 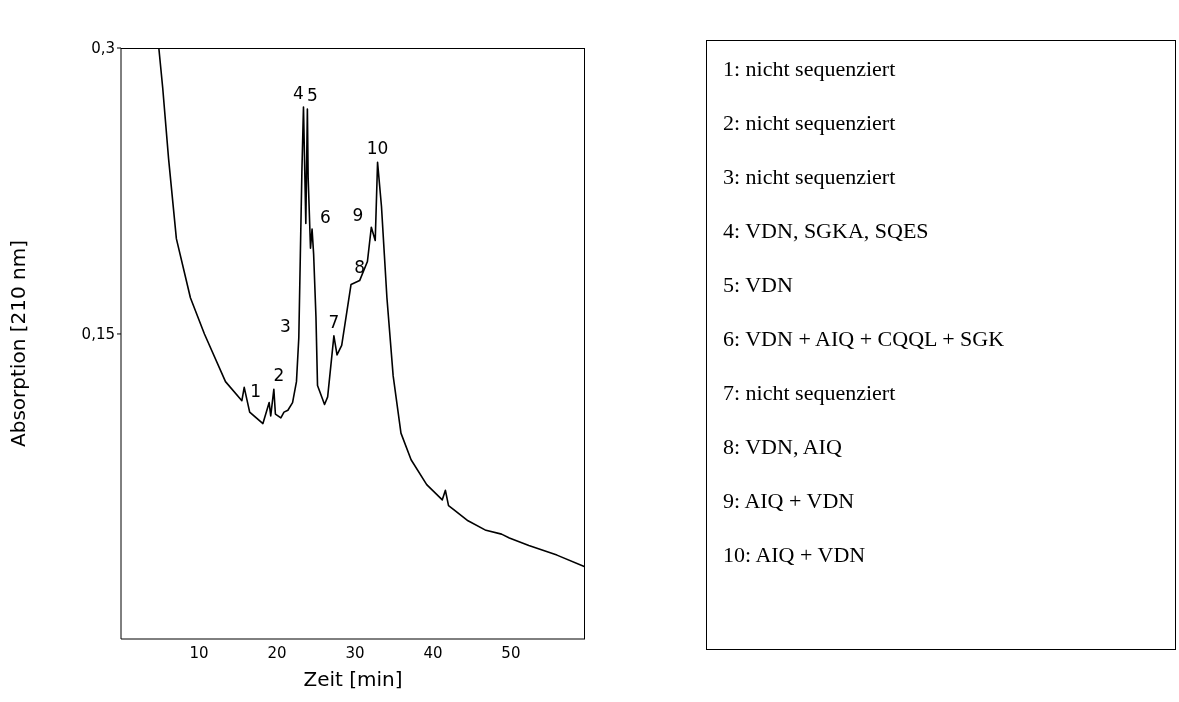 I want to click on y-tick-label: 0,15, so click(x=98, y=334).